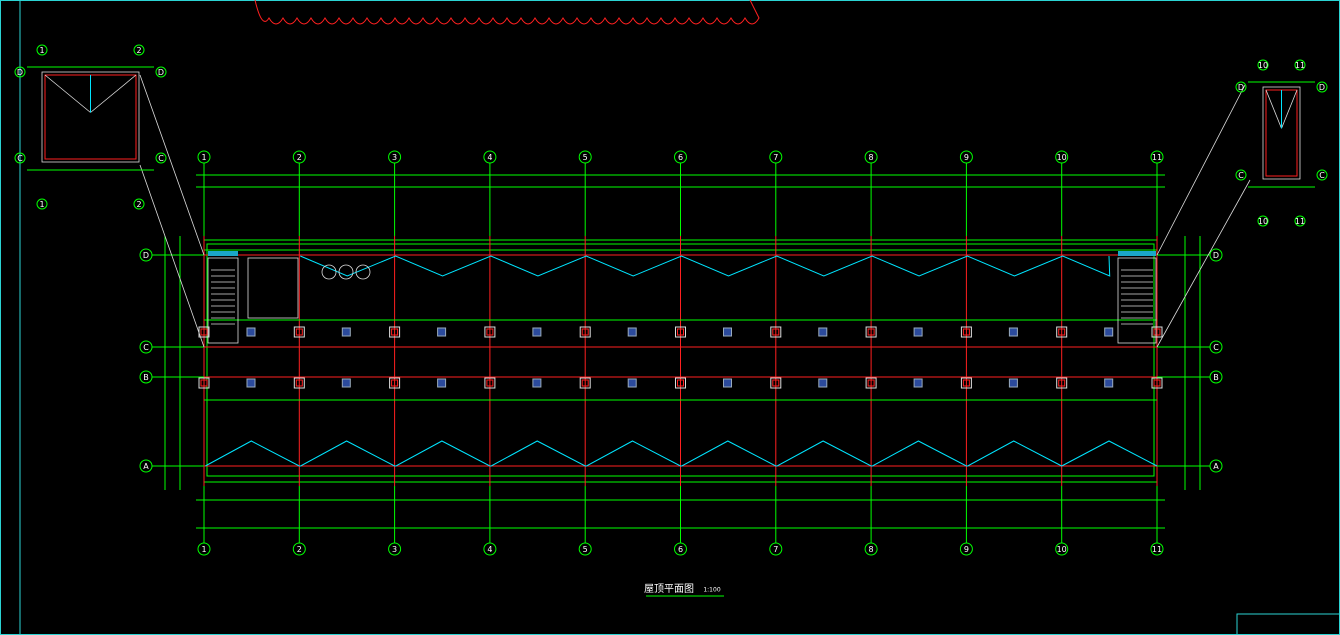  I want to click on axis-label: 5, so click(585, 549).